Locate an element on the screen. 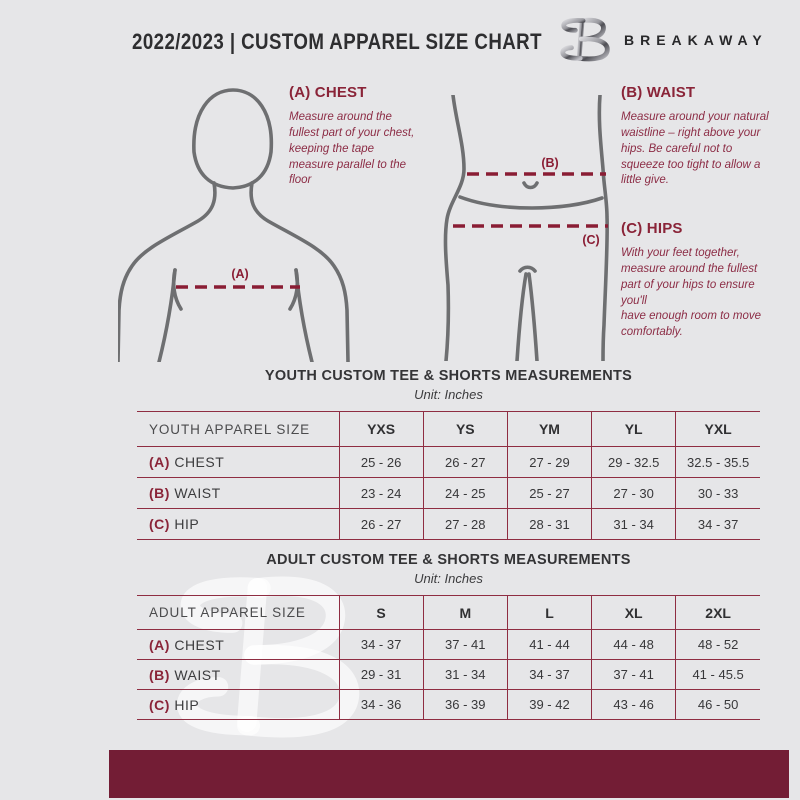 This screenshot has width=800, height=800. size-range-cell: 27 - 30 is located at coordinates (633, 493).